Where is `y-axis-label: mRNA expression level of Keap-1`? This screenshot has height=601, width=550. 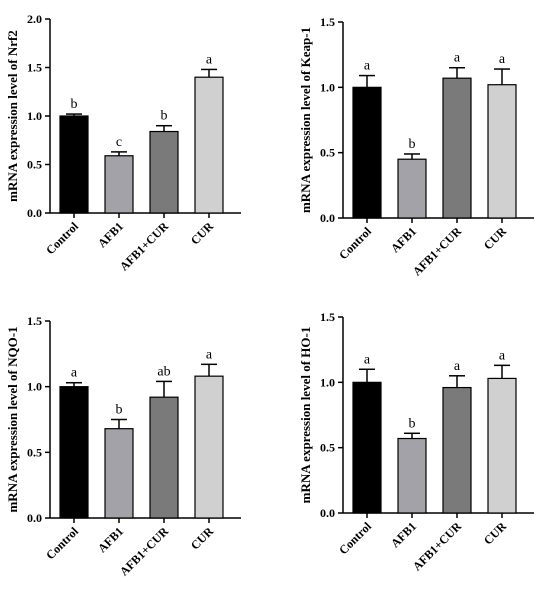 y-axis-label: mRNA expression level of Keap-1 is located at coordinates (305, 120).